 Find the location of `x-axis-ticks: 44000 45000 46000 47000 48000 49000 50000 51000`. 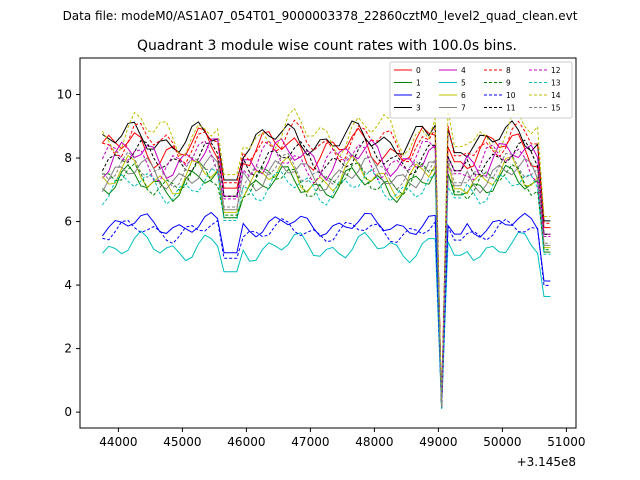

x-axis-ticks: 44000 45000 46000 47000 48000 49000 50000 51000 is located at coordinates (342, 438).